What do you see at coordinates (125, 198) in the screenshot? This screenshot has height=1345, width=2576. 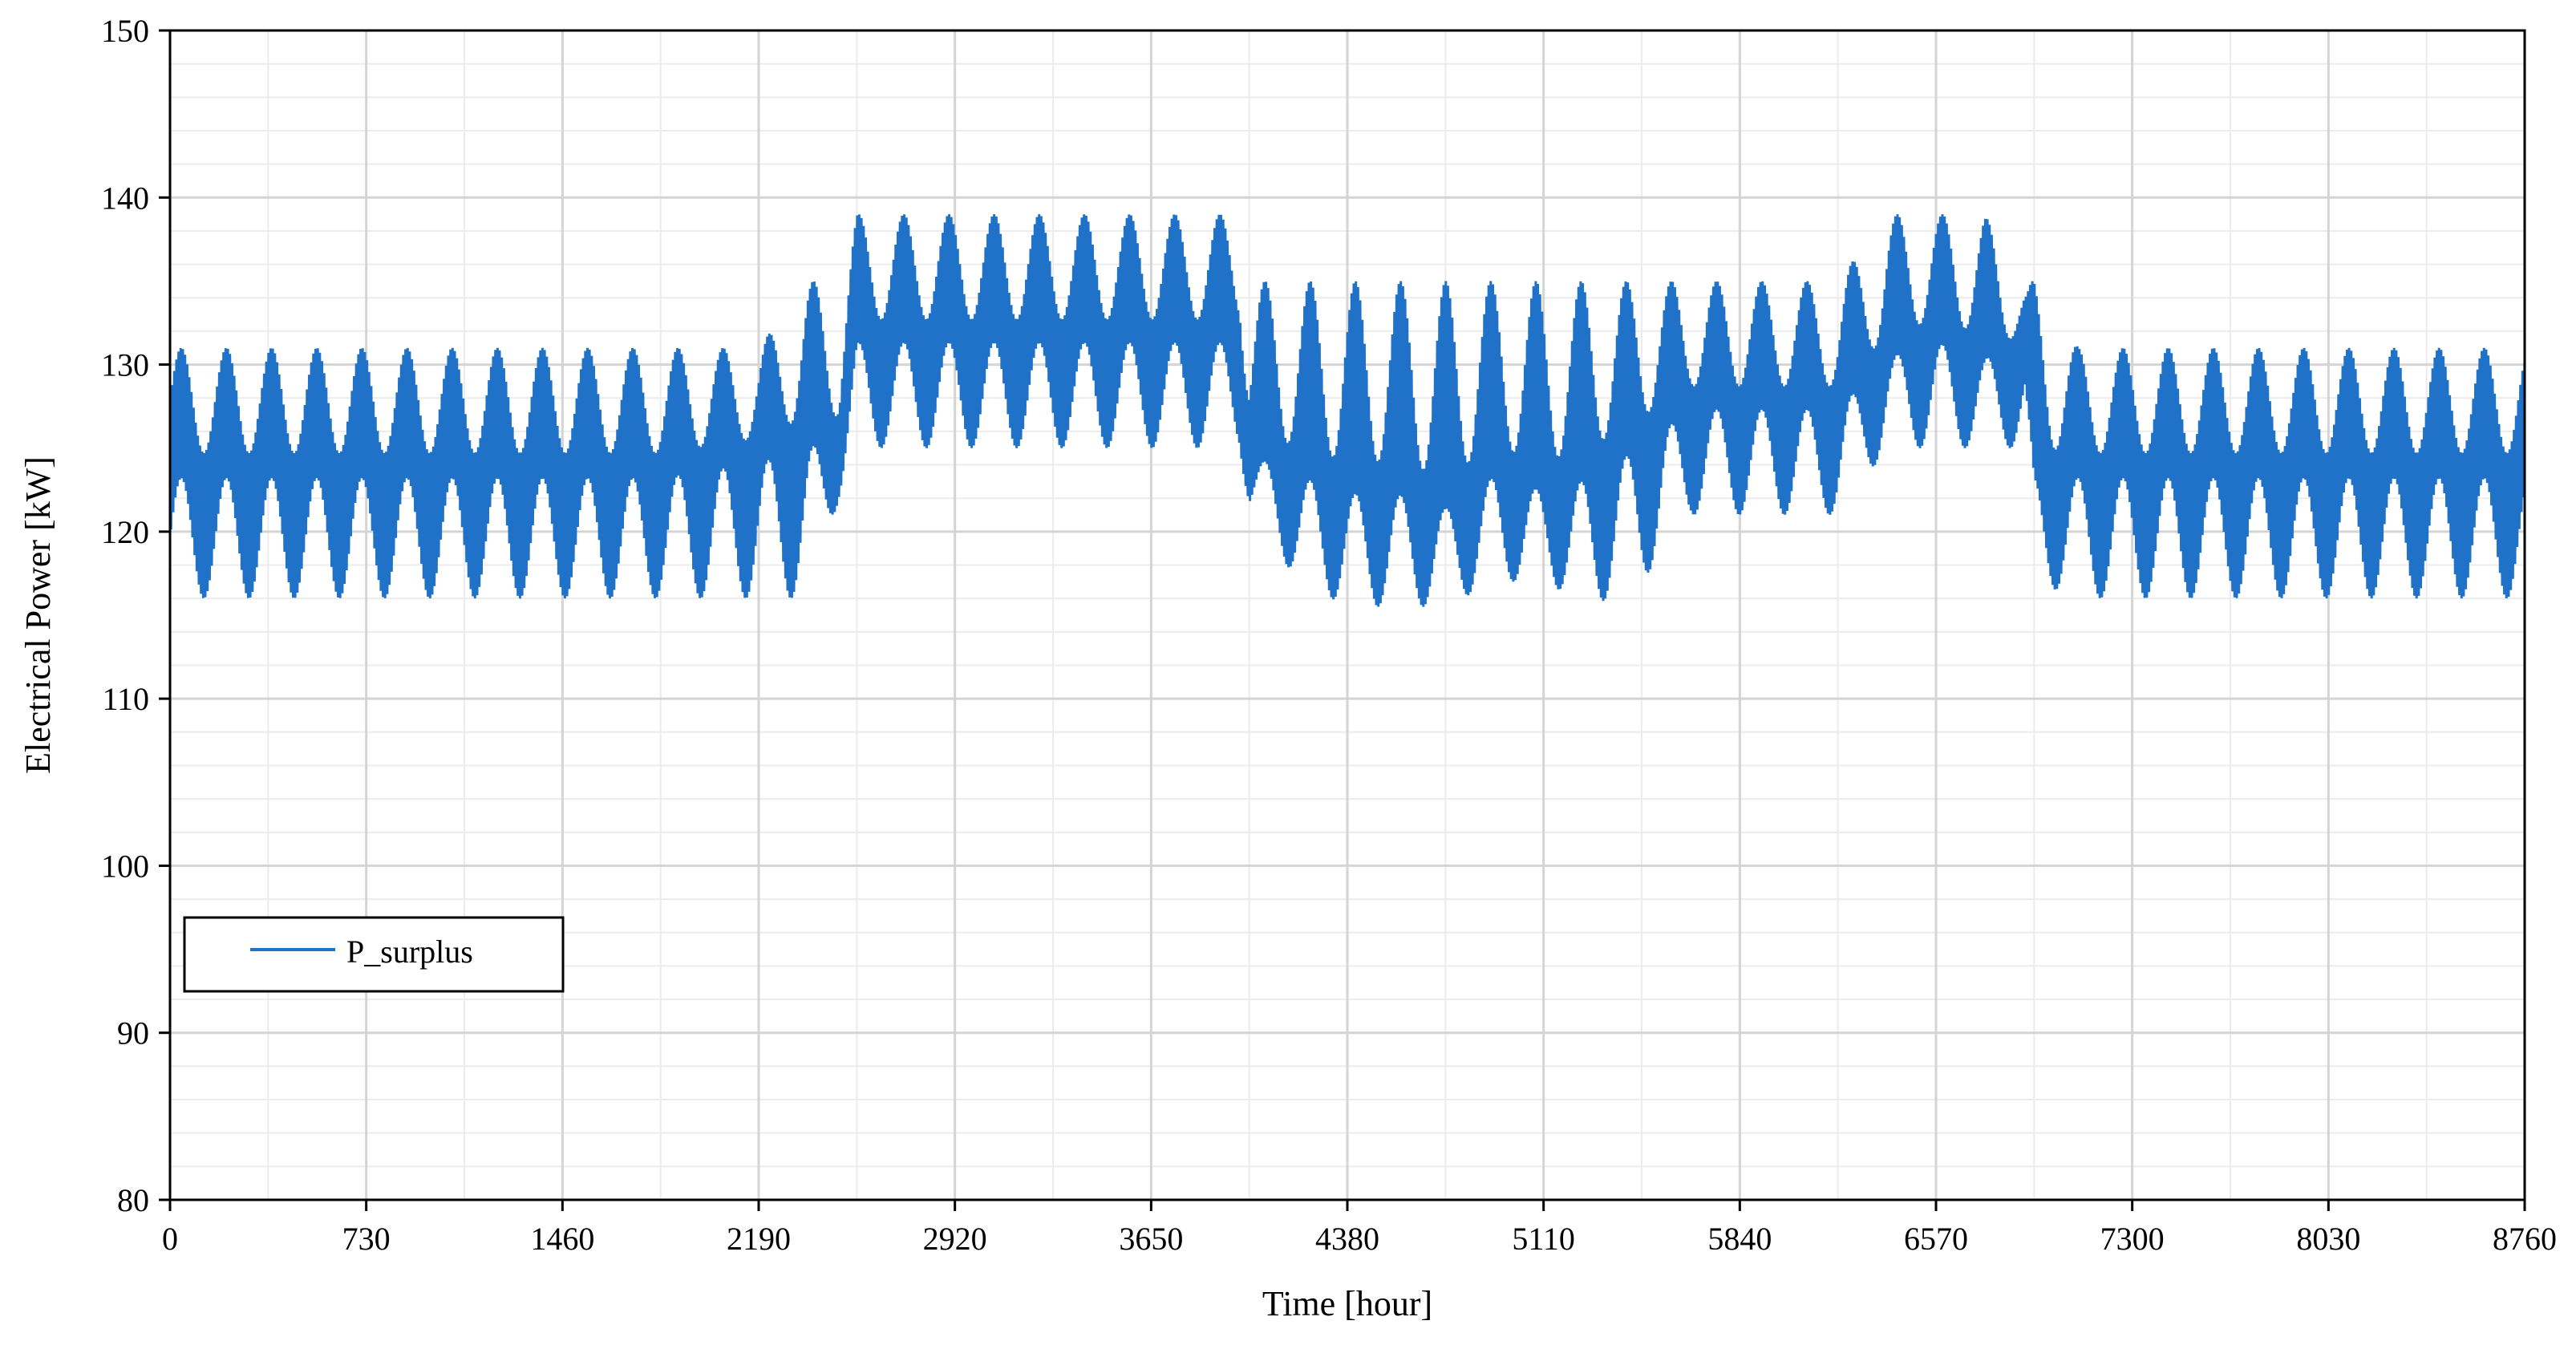 I see `y-tick-label: 140` at bounding box center [125, 198].